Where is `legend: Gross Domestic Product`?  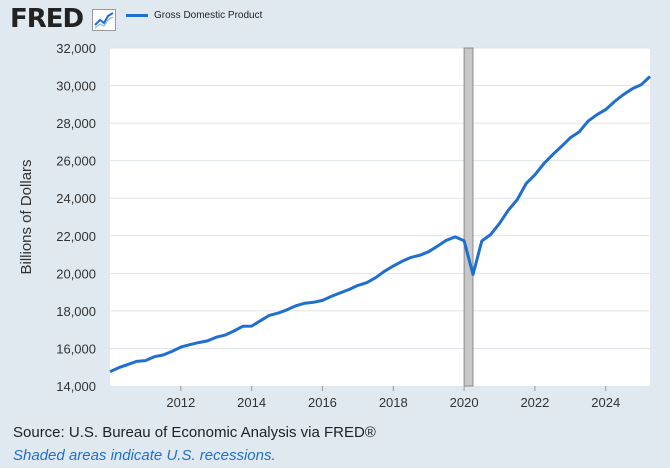
legend: Gross Domestic Product is located at coordinates (194, 15).